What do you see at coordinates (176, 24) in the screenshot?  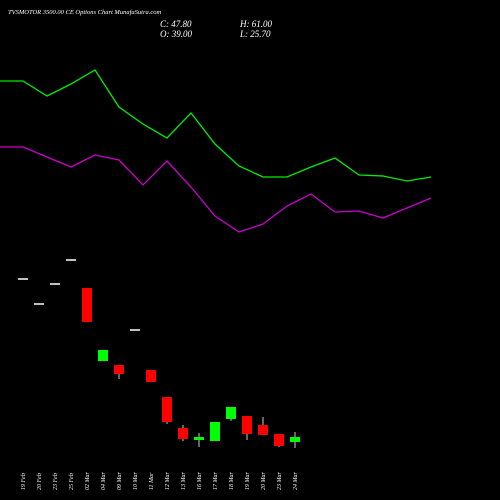 I see `stat: C: 47.80` at bounding box center [176, 24].